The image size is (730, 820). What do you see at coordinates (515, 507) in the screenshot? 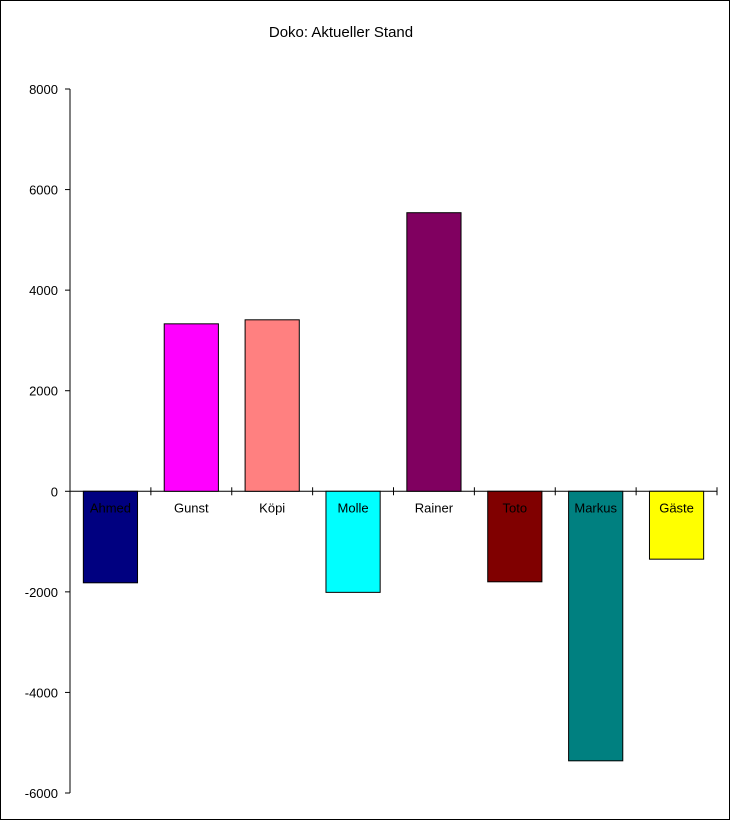
I see `category-label: Toto` at bounding box center [515, 507].